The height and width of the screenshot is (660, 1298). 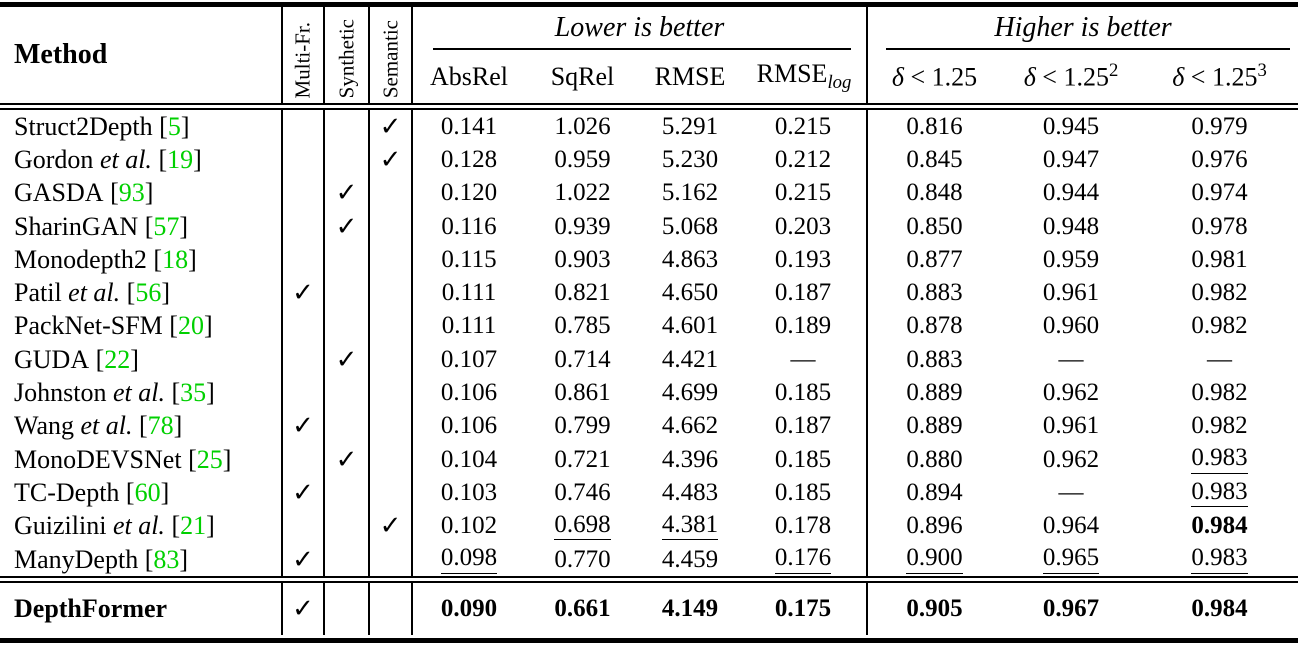 What do you see at coordinates (934, 393) in the screenshot?
I see `metric-value: 0.889` at bounding box center [934, 393].